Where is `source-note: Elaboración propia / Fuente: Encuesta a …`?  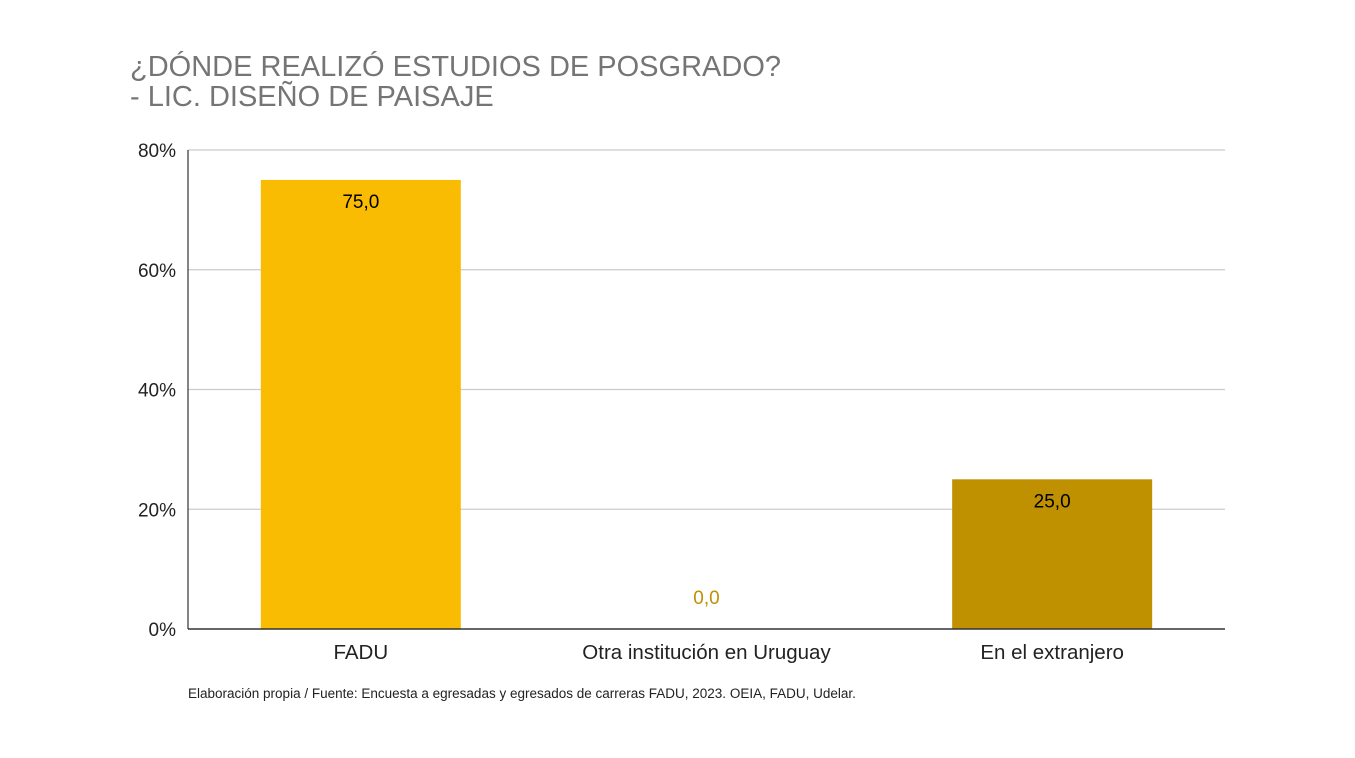
source-note: Elaboración propia / Fuente: Encuesta a … is located at coordinates (522, 693).